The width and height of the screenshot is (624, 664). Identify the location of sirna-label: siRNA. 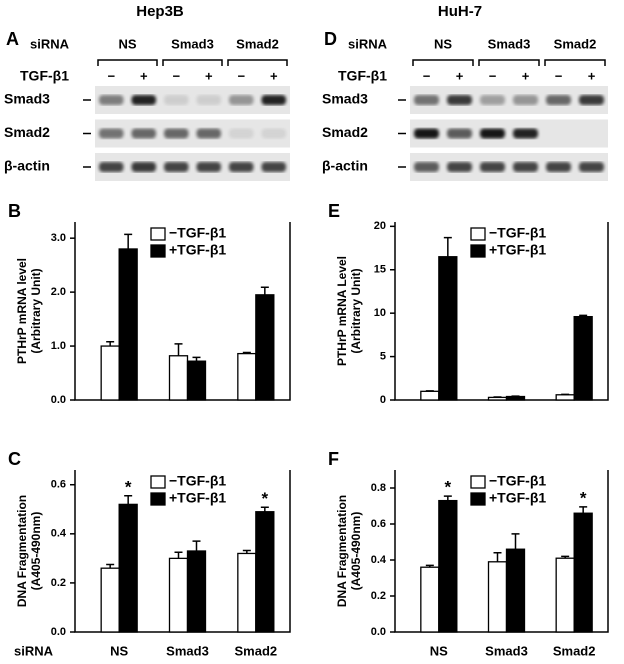
(368, 43).